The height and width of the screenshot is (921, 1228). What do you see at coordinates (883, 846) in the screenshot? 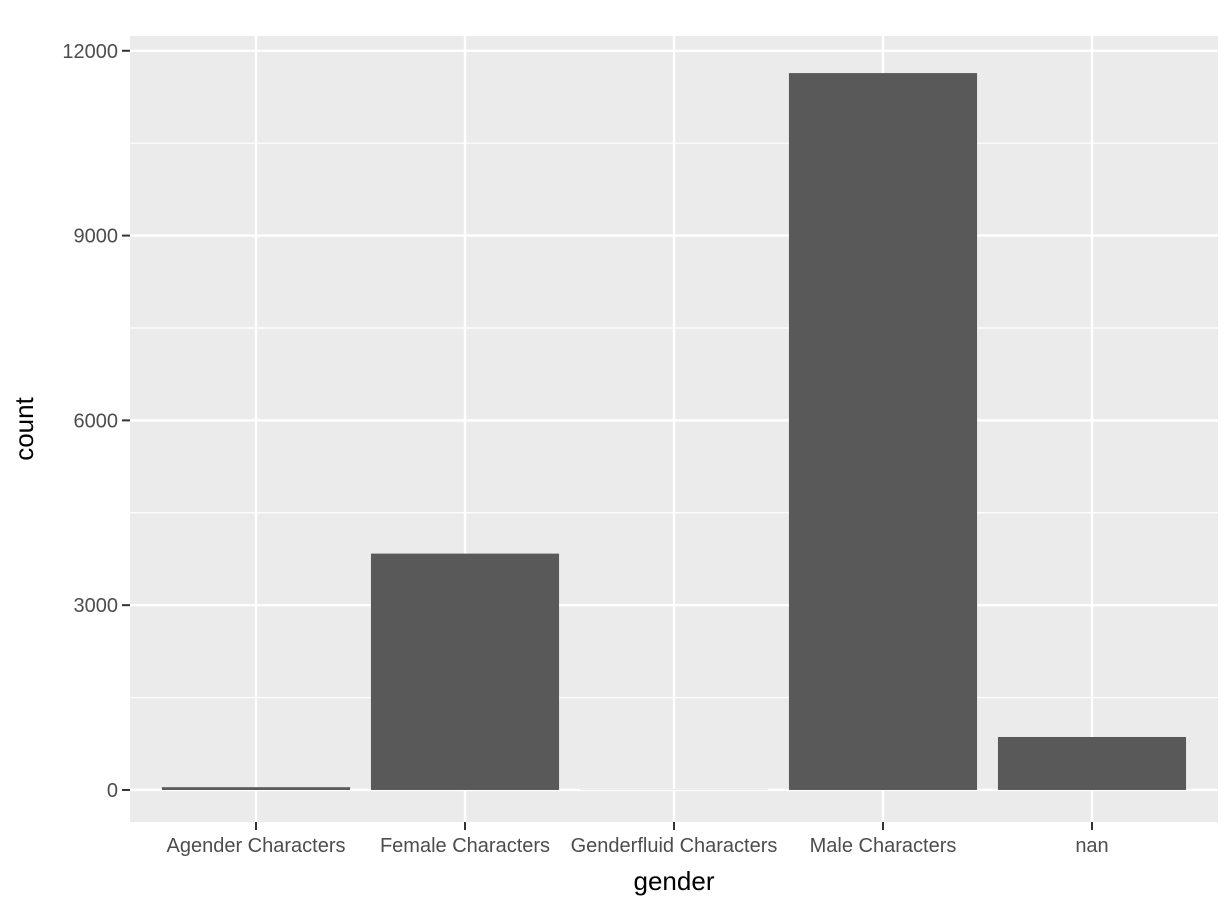
I see `x-tick-label: Male Characters` at bounding box center [883, 846].